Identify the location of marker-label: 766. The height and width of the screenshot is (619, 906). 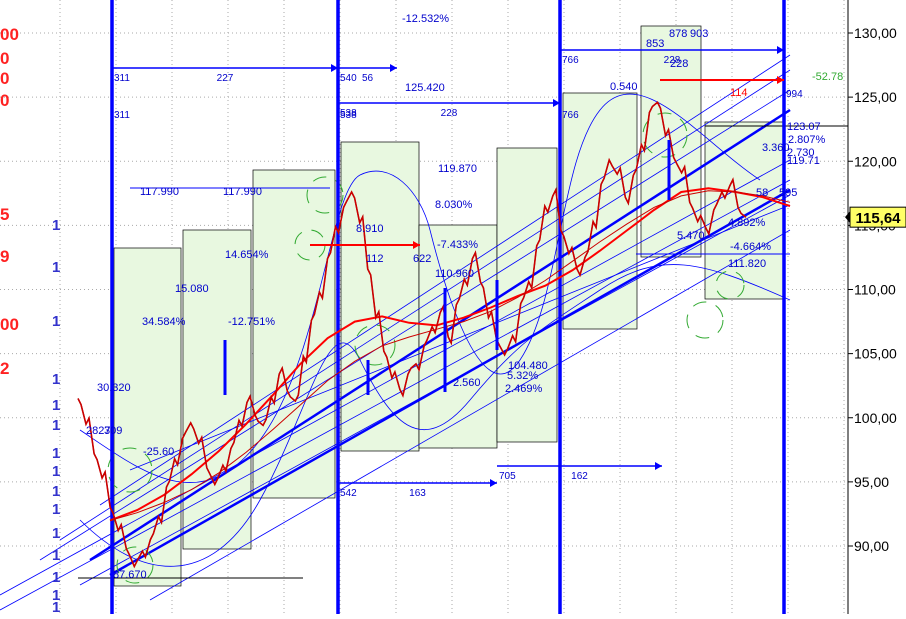
(570, 115).